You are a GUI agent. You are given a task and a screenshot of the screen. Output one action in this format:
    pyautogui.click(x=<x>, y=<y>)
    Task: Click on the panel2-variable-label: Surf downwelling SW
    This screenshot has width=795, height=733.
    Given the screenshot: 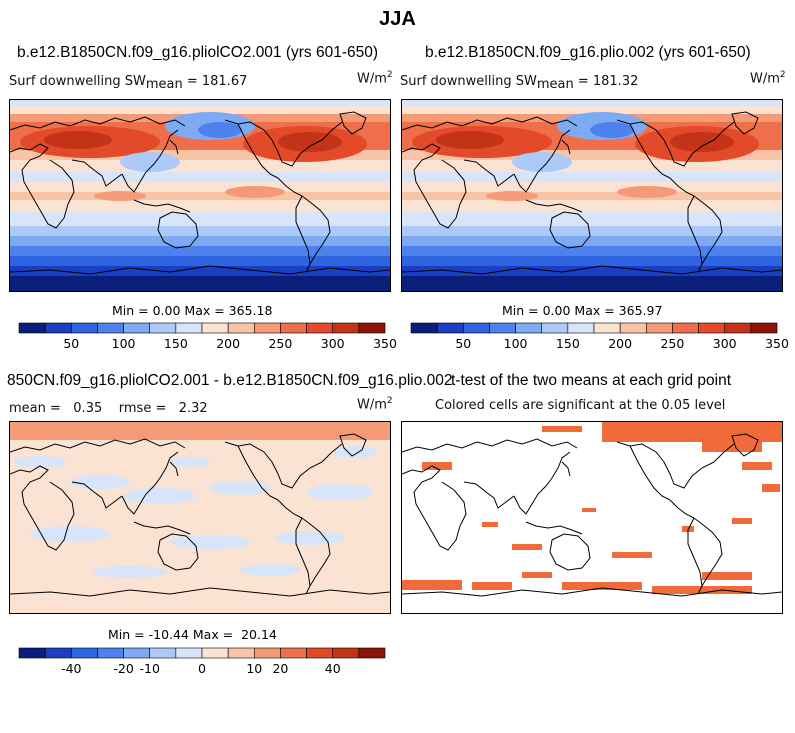 What is the action you would take?
    pyautogui.click(x=468, y=81)
    